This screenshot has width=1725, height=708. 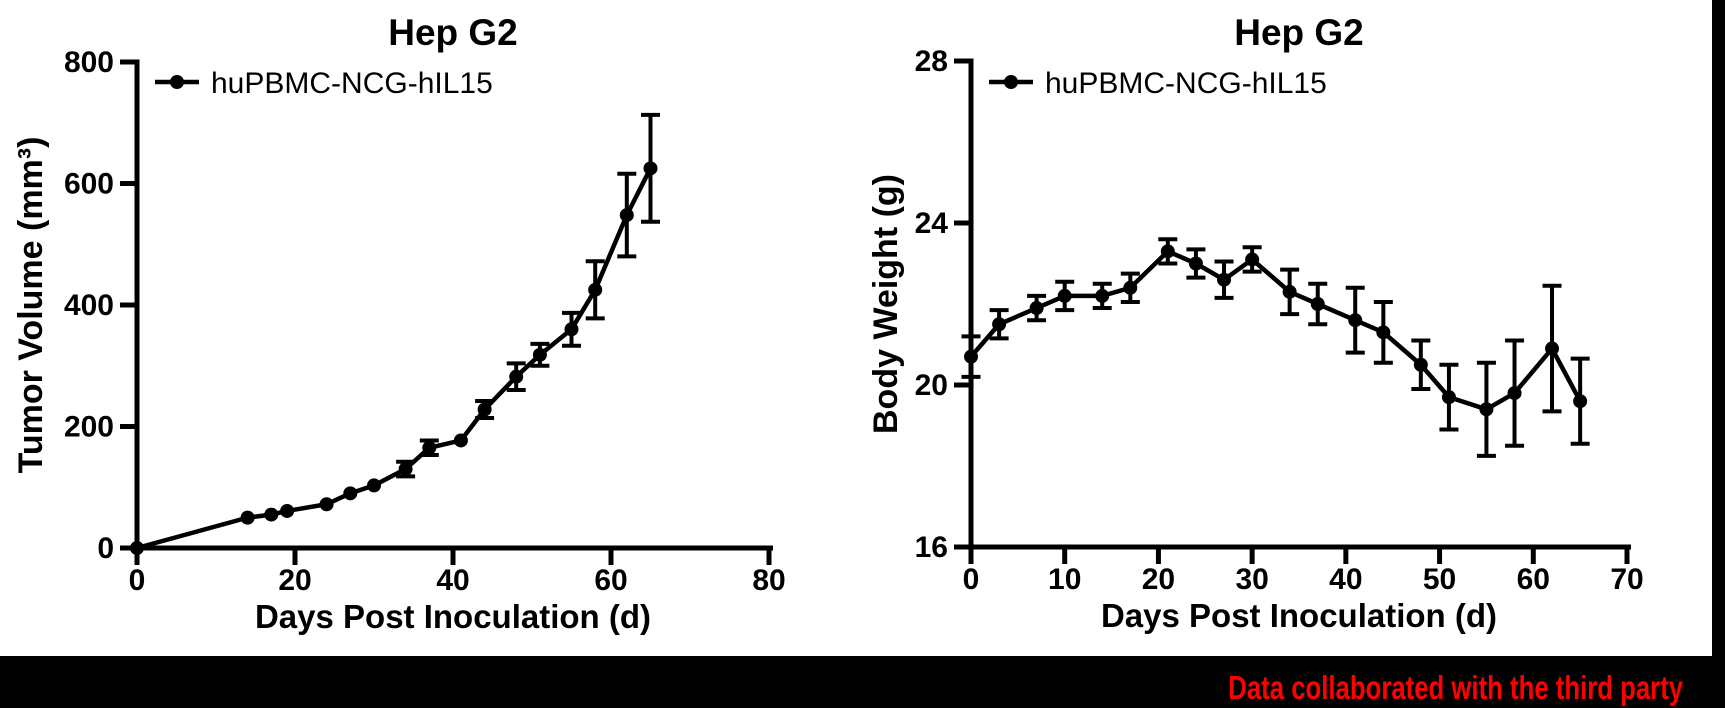 What do you see at coordinates (768, 580) in the screenshot?
I see `x-tick-label: 80` at bounding box center [768, 580].